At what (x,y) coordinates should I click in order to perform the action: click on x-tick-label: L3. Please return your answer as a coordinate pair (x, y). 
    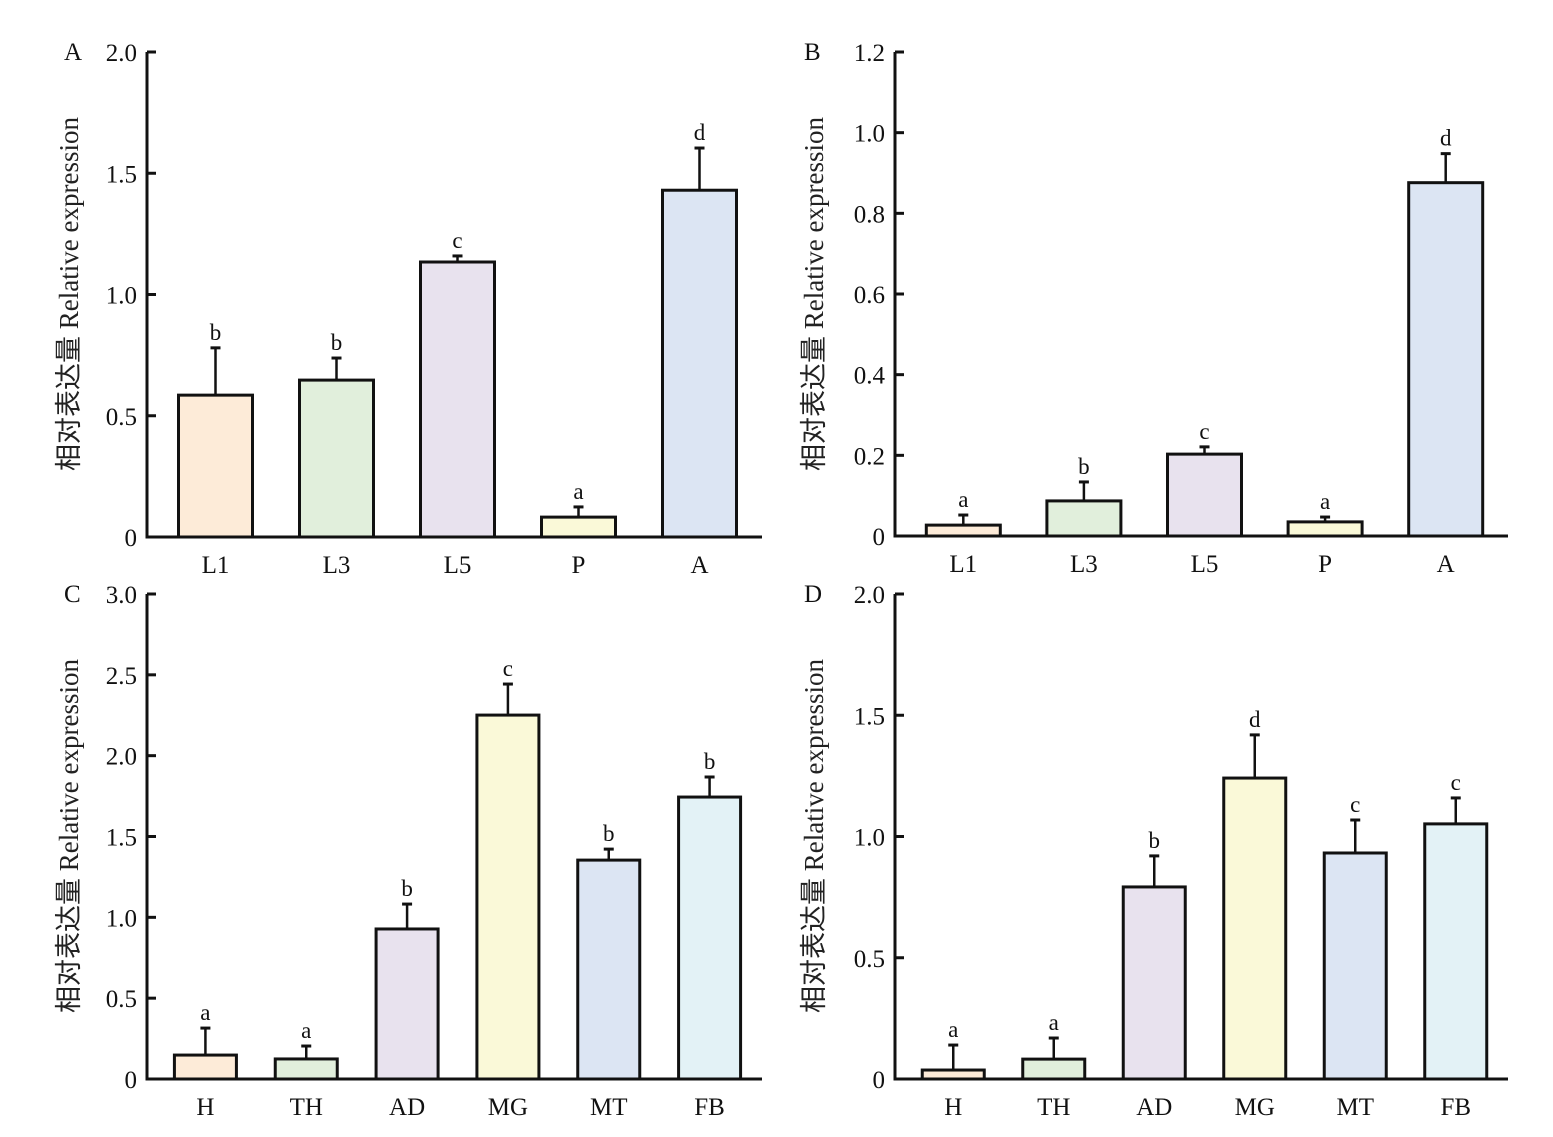
    Looking at the image, I should click on (1084, 564).